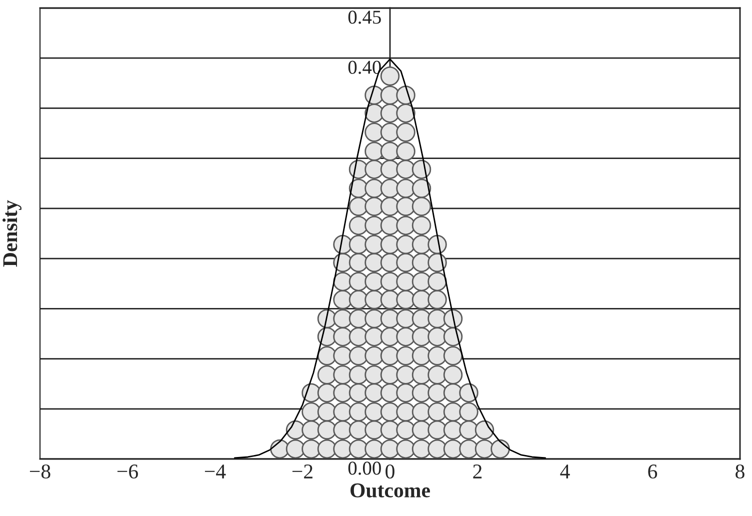 Image resolution: width=752 pixels, height=516 pixels. Describe the element at coordinates (302, 471) in the screenshot. I see `x-tick-label: −2` at that location.